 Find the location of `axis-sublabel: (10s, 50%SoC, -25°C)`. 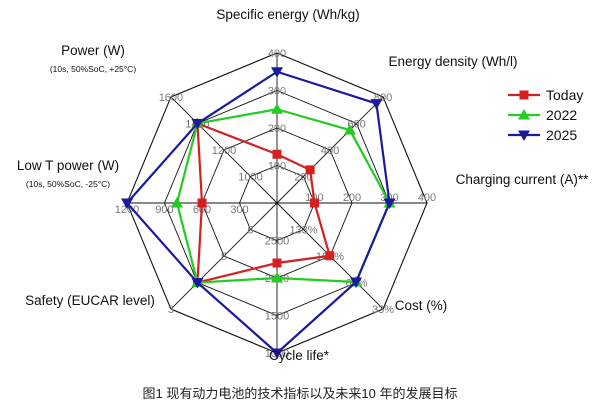

axis-sublabel: (10s, 50%SoC, -25°C) is located at coordinates (68, 184).